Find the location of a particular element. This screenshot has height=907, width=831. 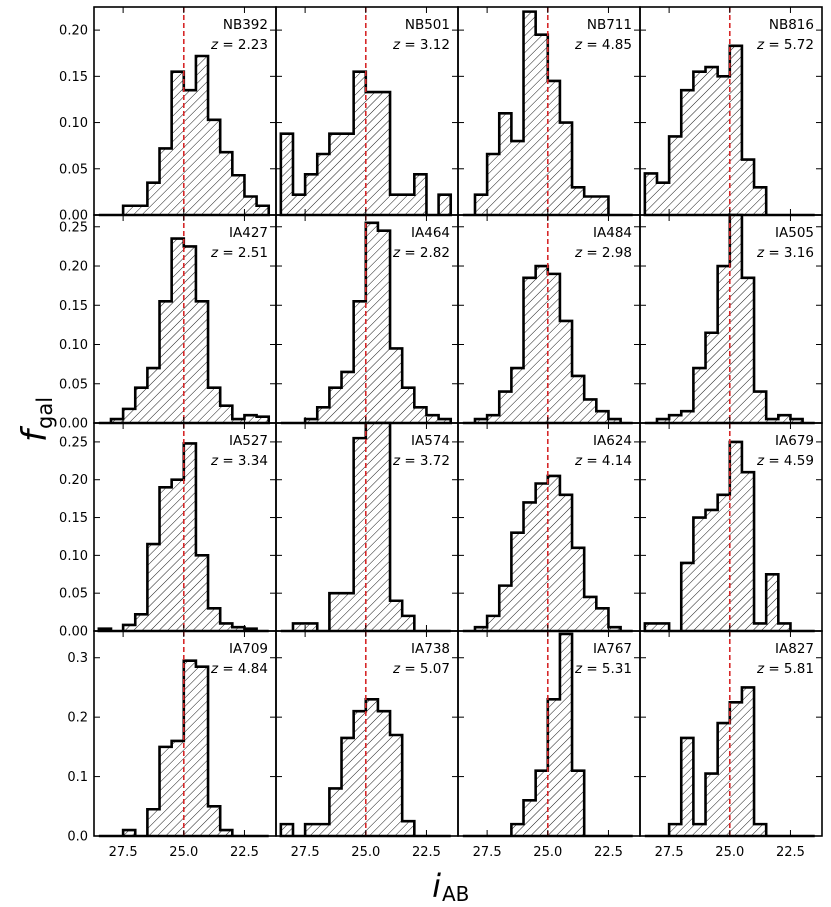

redshift-label: z = 3.16 is located at coordinates (785, 253).